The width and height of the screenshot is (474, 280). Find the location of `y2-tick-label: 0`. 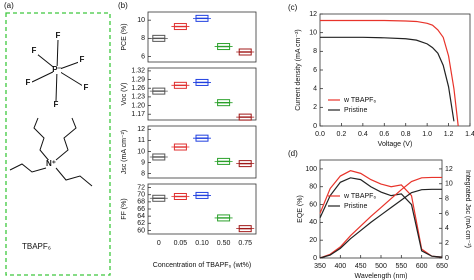

y2-tick-label: 0 is located at coordinates (447, 258).